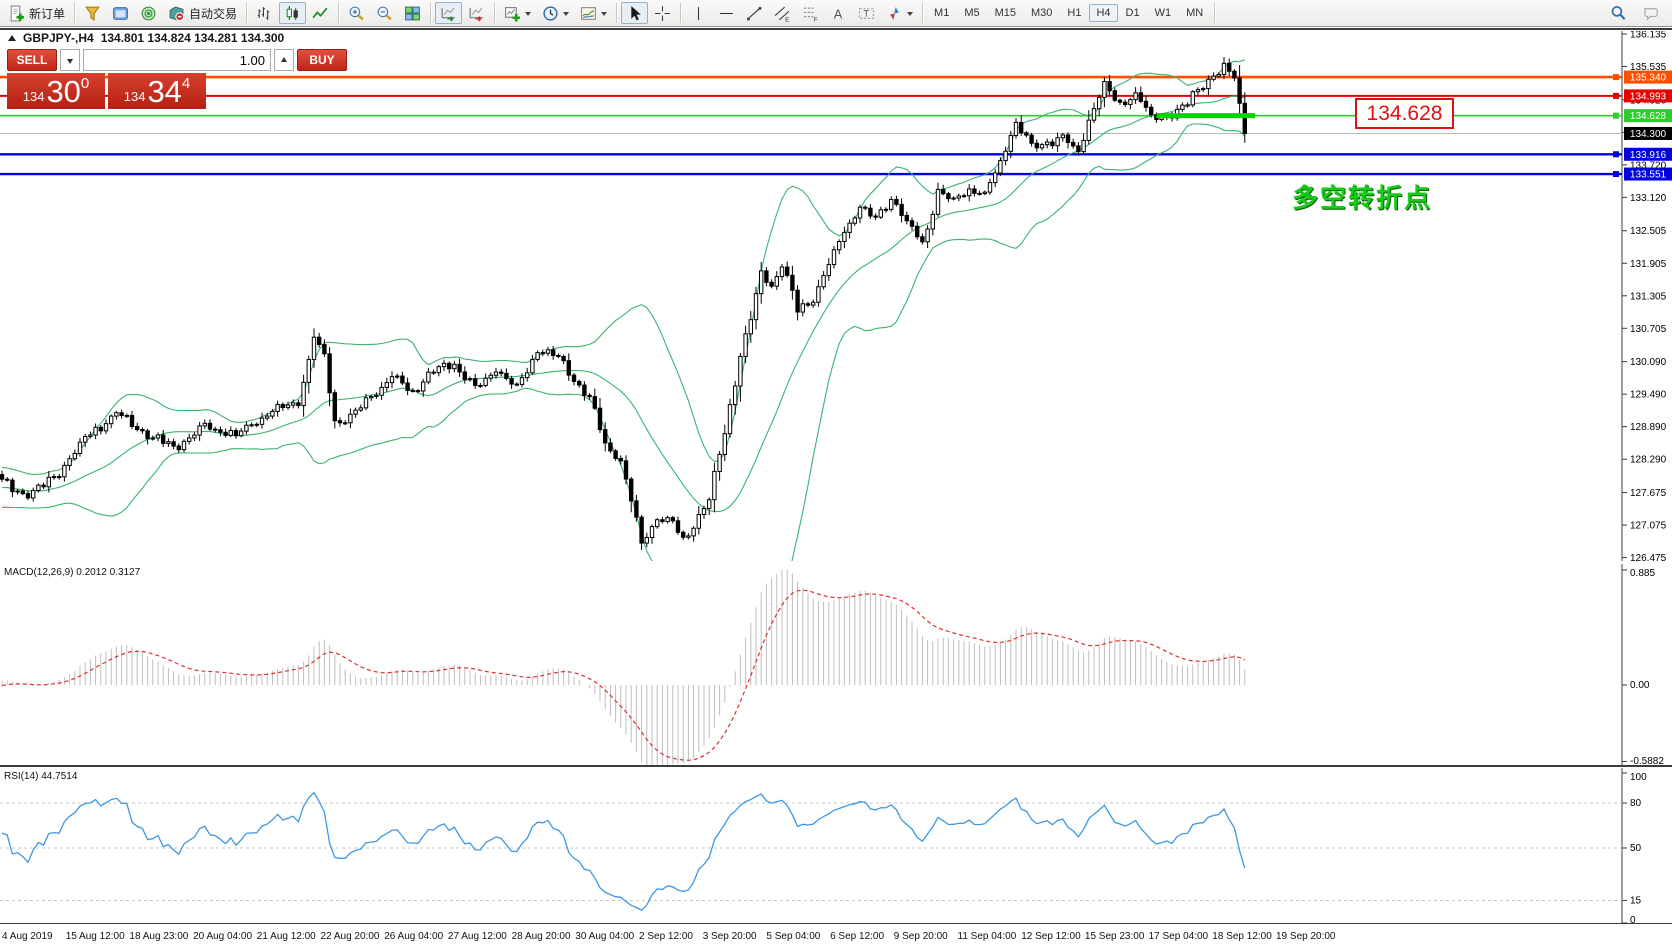 This screenshot has width=1672, height=950. Describe the element at coordinates (320, 13) in the screenshot. I see `line-chart-mode-button` at that location.